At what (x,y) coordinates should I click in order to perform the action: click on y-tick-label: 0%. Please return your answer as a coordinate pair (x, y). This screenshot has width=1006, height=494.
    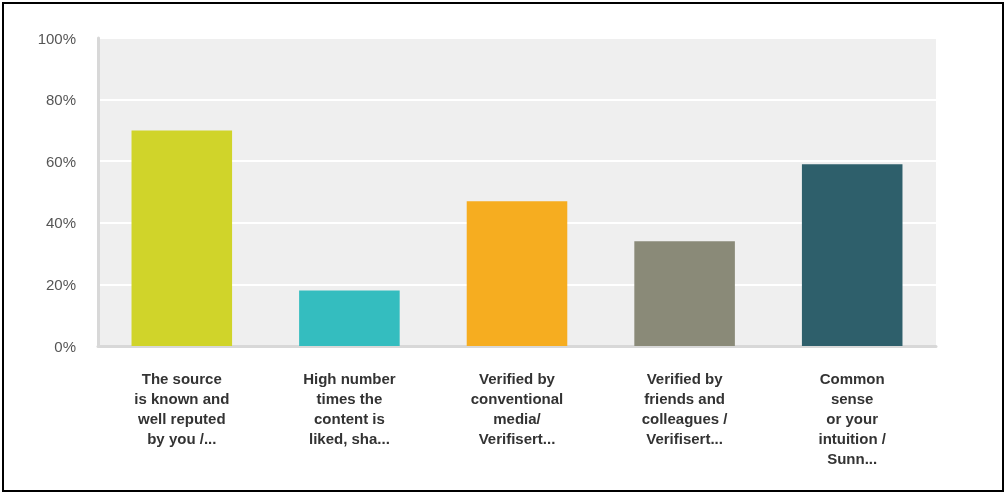
    Looking at the image, I should click on (65, 346).